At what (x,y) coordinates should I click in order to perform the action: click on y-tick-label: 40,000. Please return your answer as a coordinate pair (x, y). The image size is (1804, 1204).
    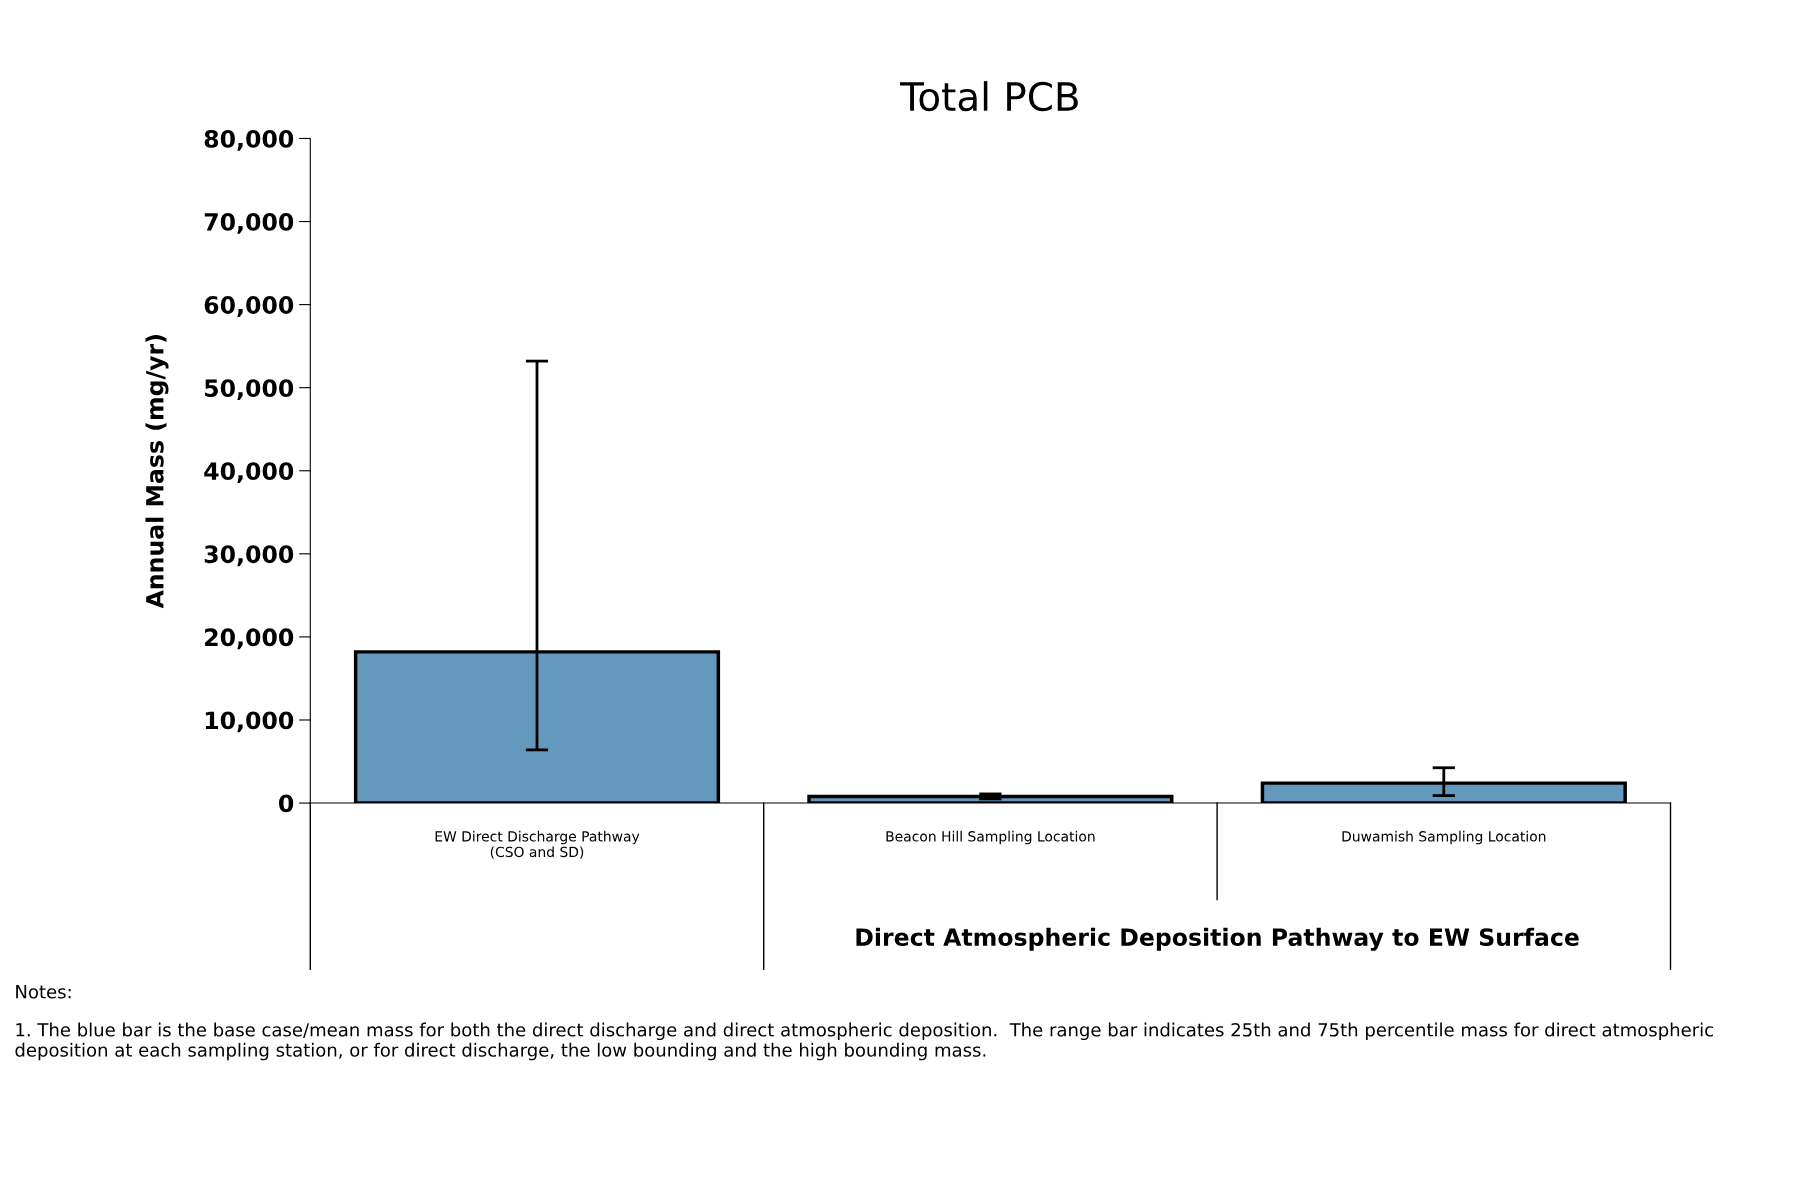
    Looking at the image, I should click on (249, 473).